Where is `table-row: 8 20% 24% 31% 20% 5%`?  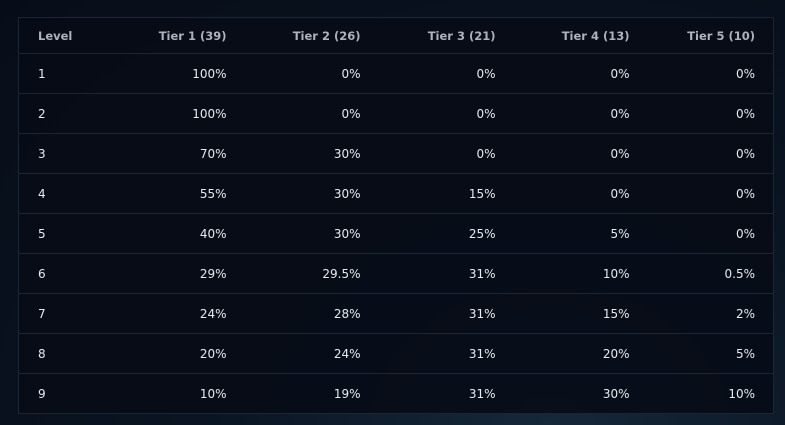 table-row: 8 20% 24% 31% 20% 5% is located at coordinates (396, 353).